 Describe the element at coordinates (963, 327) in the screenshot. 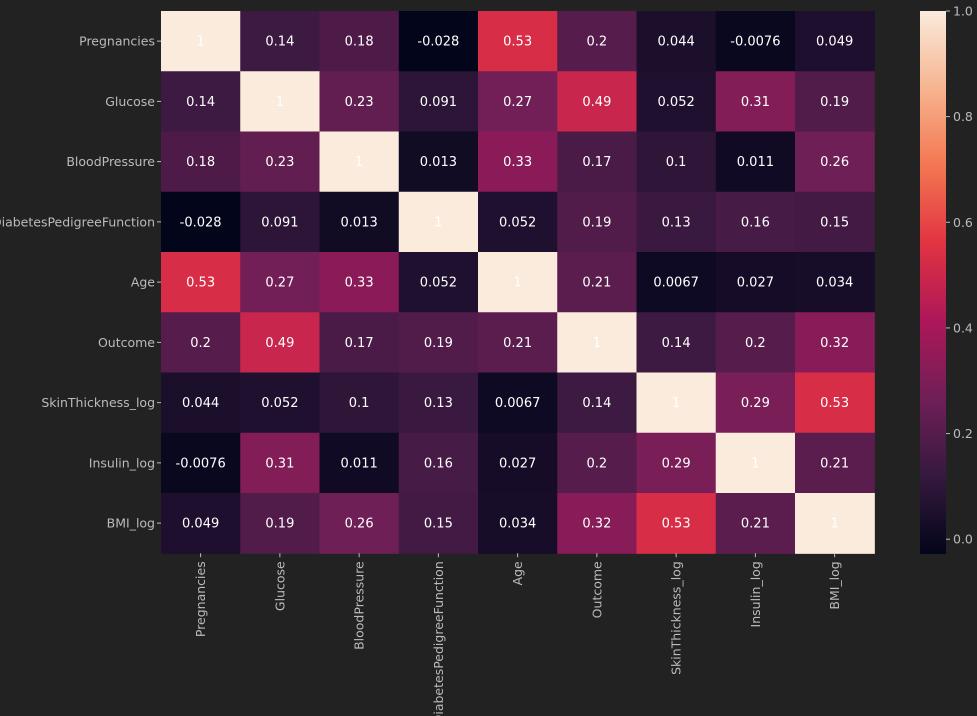

I see `colorbar-tick-label: 0.4` at that location.